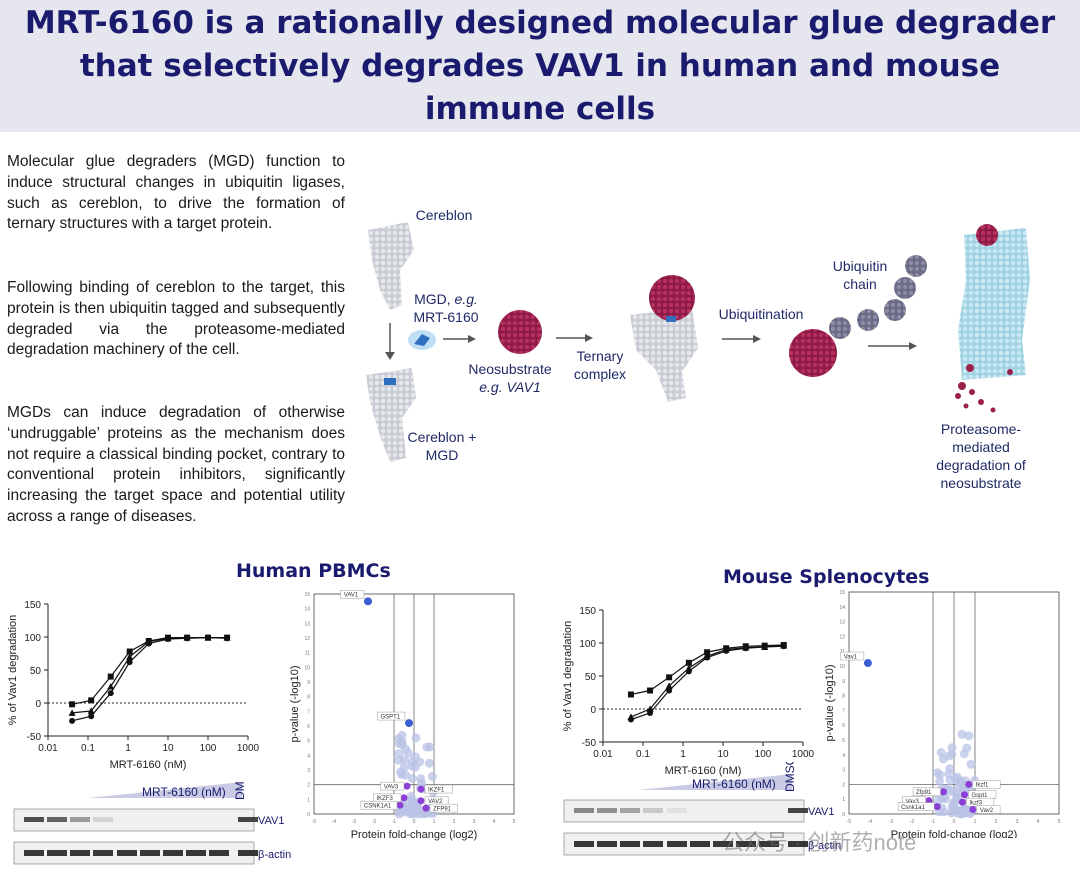 This screenshot has width=1080, height=885. What do you see at coordinates (390, 381) in the screenshot?
I see `mgd-bound-marker` at bounding box center [390, 381].